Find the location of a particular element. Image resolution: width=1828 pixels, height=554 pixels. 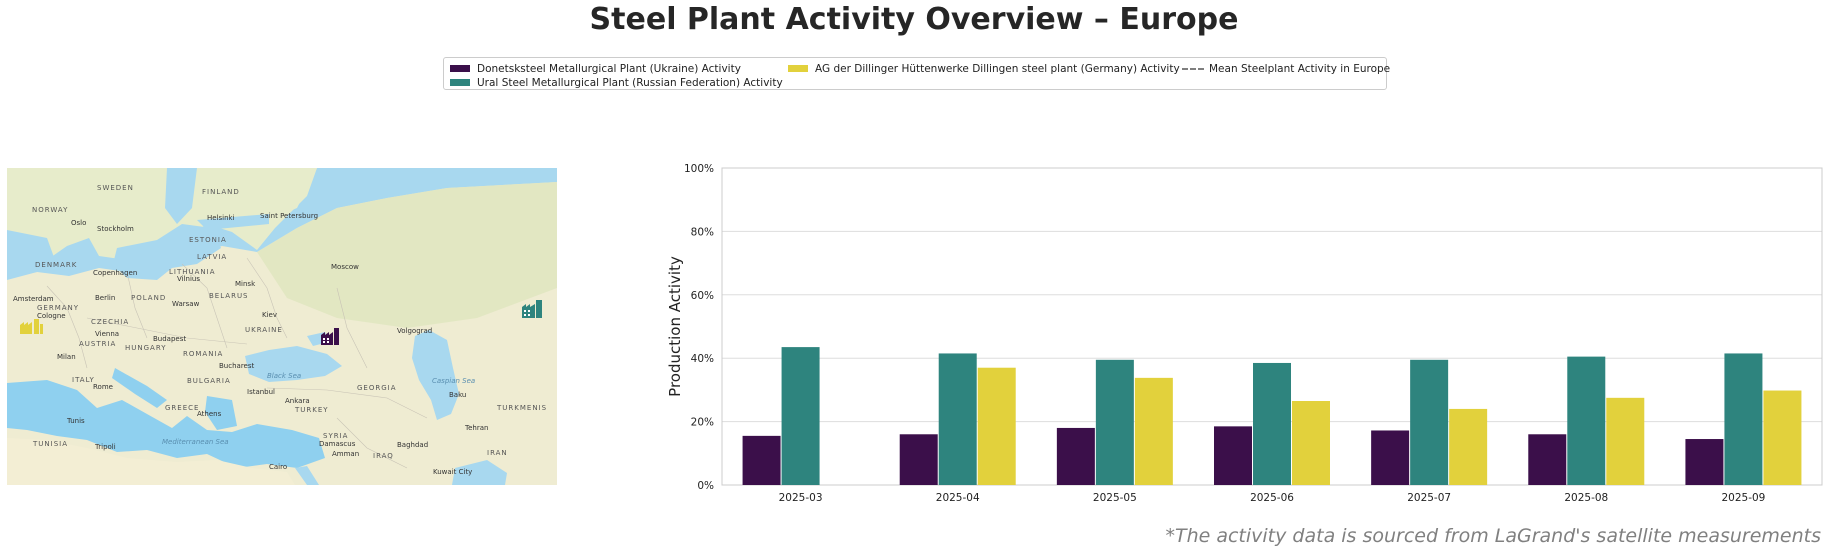

chart-bars is located at coordinates (1272, 416).